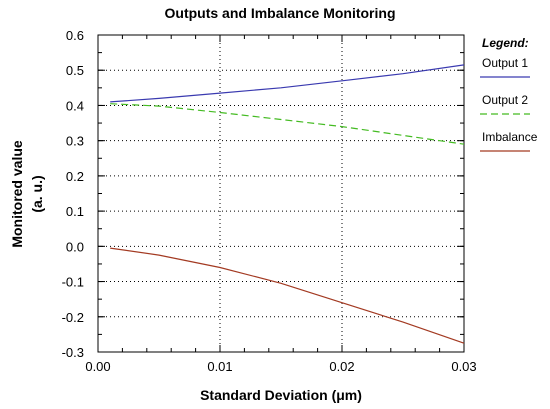 The width and height of the screenshot is (550, 409). Describe the element at coordinates (27, 194) in the screenshot. I see `y-axis-label: Monitored value (a. u.)` at that location.